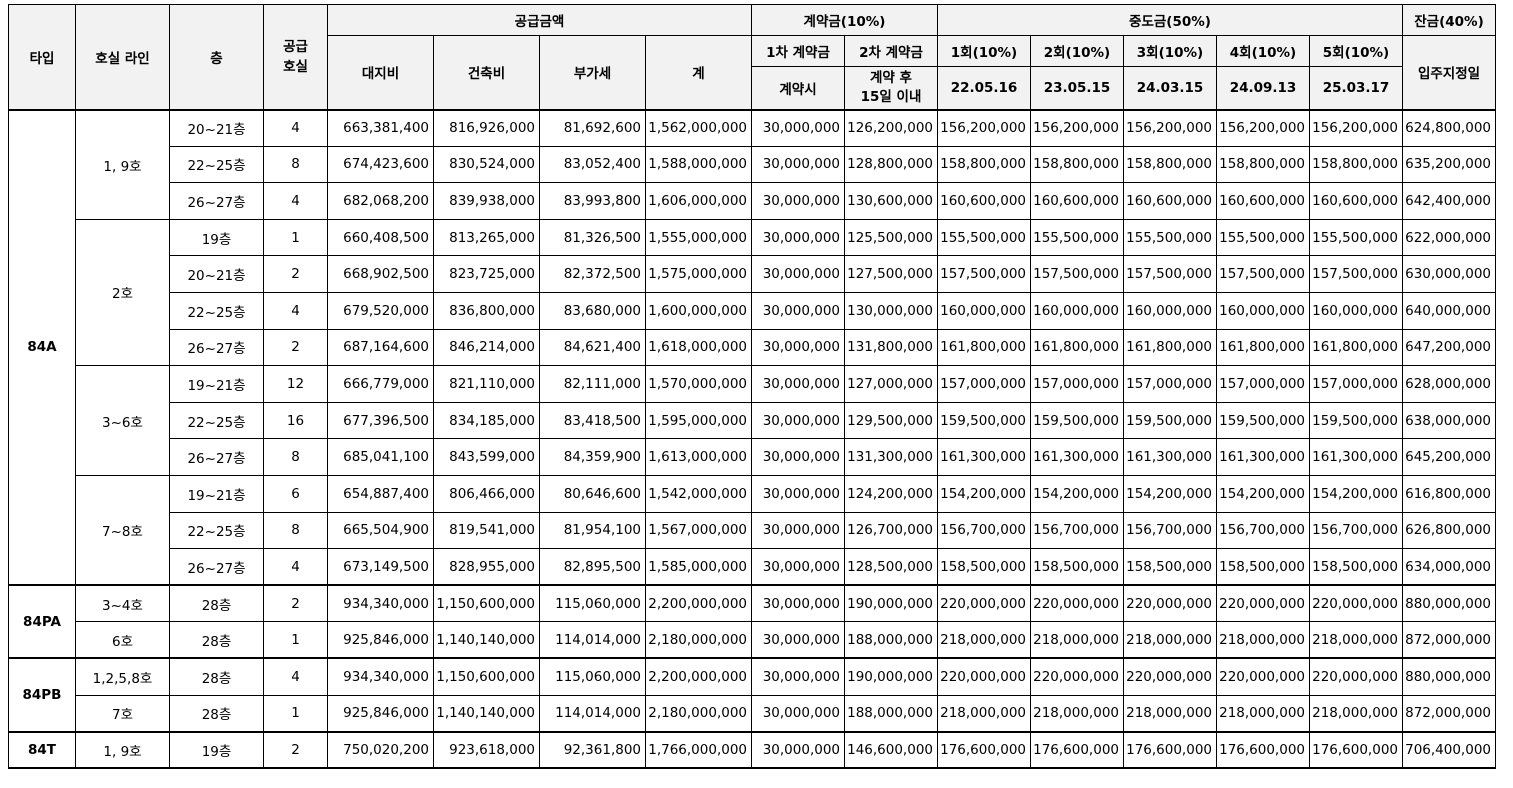 The height and width of the screenshot is (788, 1513). I want to click on m1-cell: 155,500,000, so click(984, 237).